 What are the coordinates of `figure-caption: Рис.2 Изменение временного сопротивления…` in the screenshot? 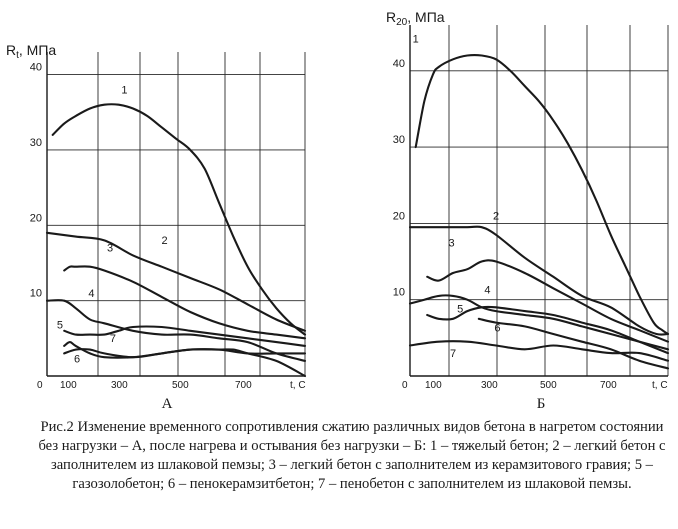 It's located at (352, 455).